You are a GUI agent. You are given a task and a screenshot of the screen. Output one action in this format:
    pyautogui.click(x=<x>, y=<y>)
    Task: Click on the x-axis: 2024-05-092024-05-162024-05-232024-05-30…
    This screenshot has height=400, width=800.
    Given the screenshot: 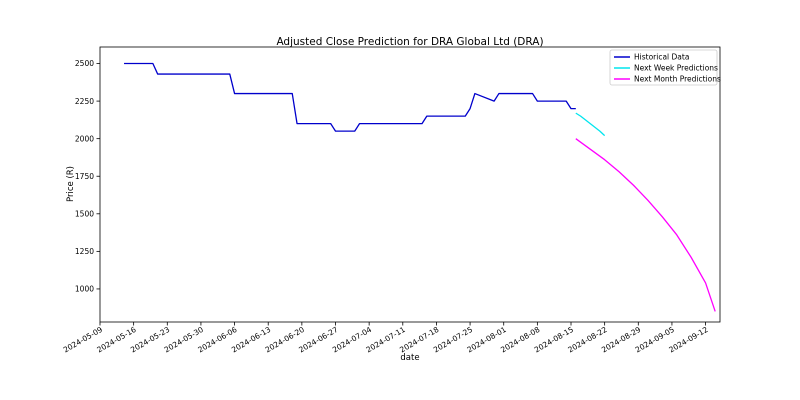 What is the action you would take?
    pyautogui.click(x=386, y=338)
    